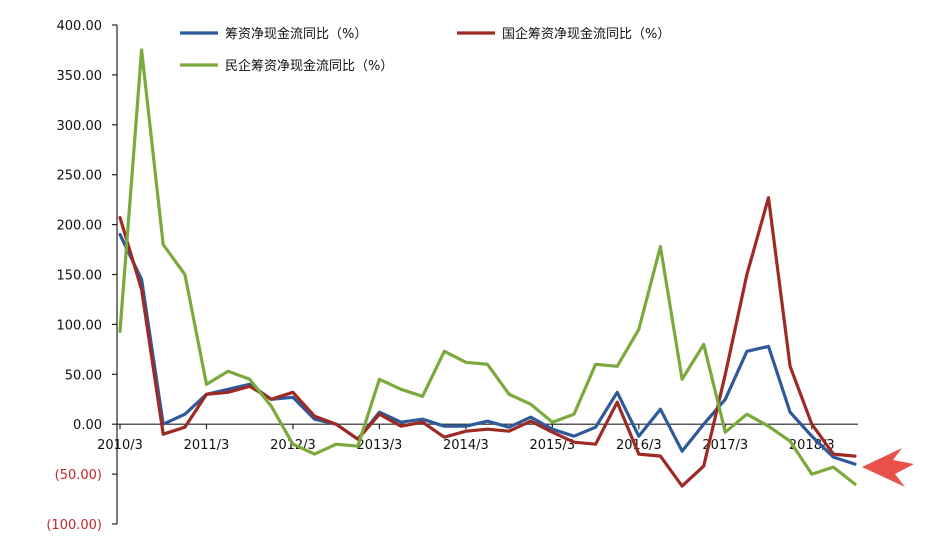  What do you see at coordinates (80, 26) in the screenshot?
I see `y-tick-label: 400.00` at bounding box center [80, 26].